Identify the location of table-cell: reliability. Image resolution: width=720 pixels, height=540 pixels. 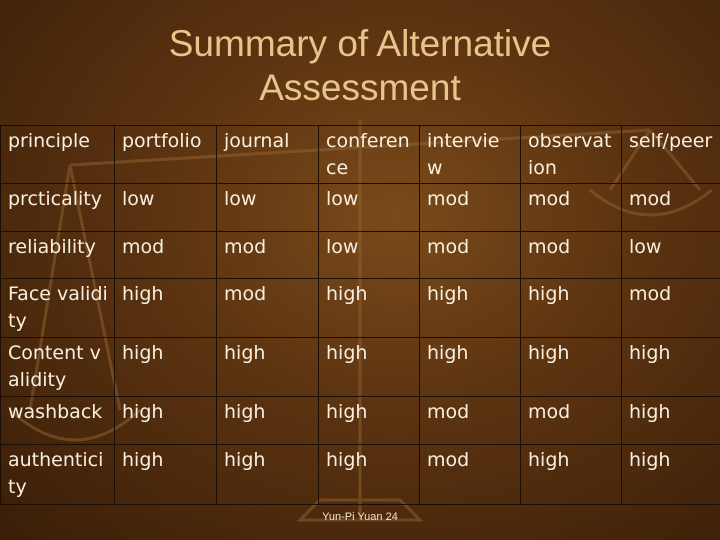
(57, 255).